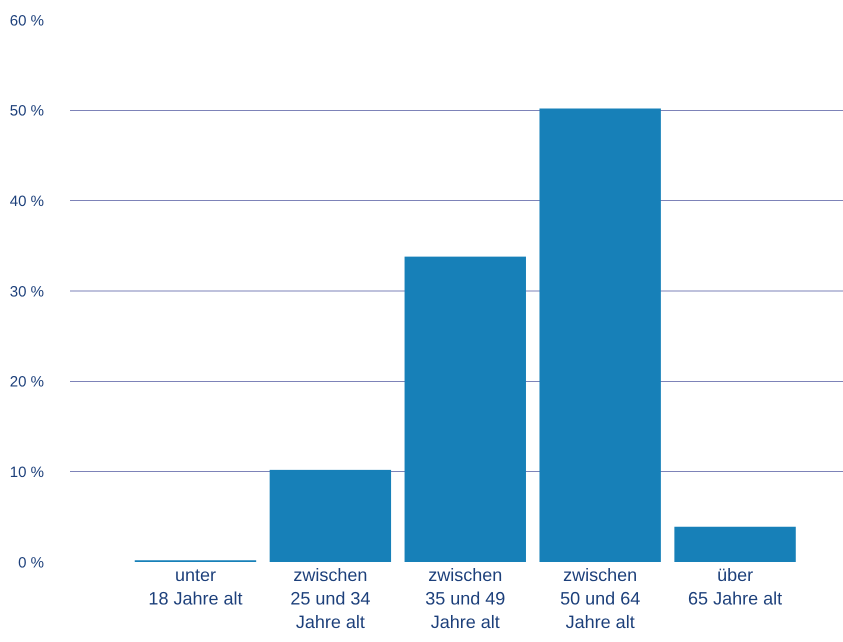 This screenshot has width=843, height=642. What do you see at coordinates (735, 586) in the screenshot?
I see `x-tick-label: über 65 Jahre alt` at bounding box center [735, 586].